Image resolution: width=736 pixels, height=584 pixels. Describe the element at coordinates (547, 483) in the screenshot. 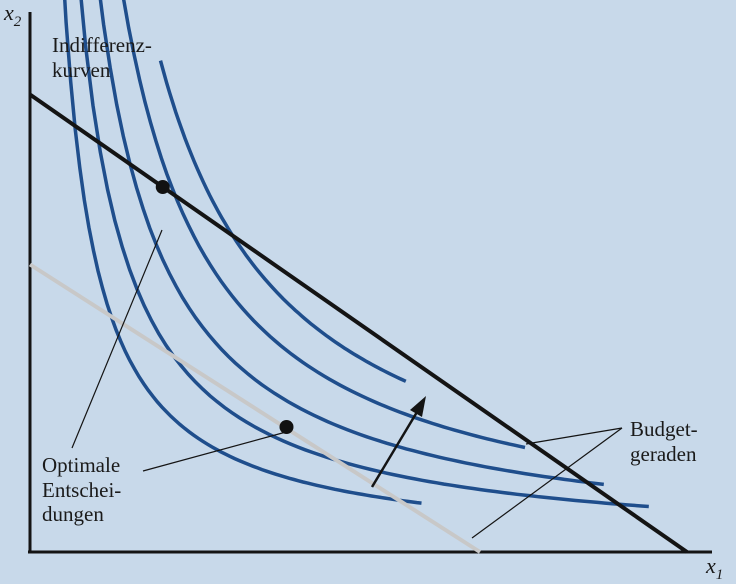

I see `budget-leader-line-old` at that location.